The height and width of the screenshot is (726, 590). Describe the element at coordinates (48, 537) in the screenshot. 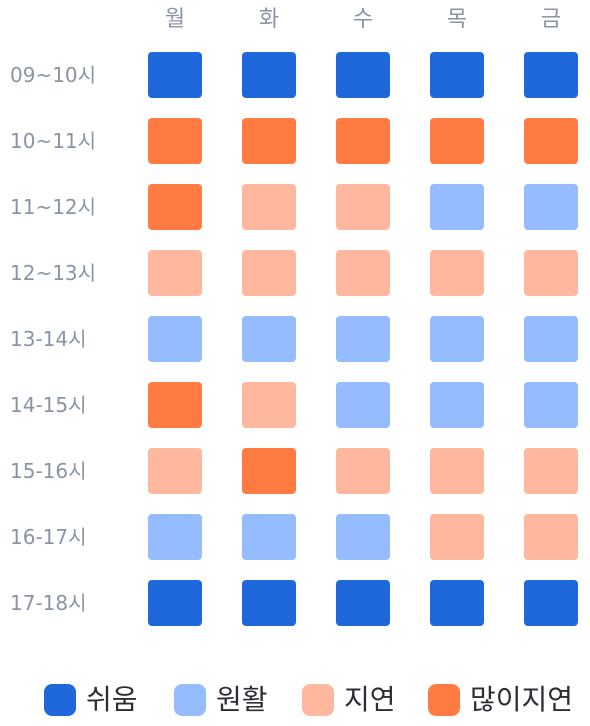

I see `time-label: 16-17시` at that location.